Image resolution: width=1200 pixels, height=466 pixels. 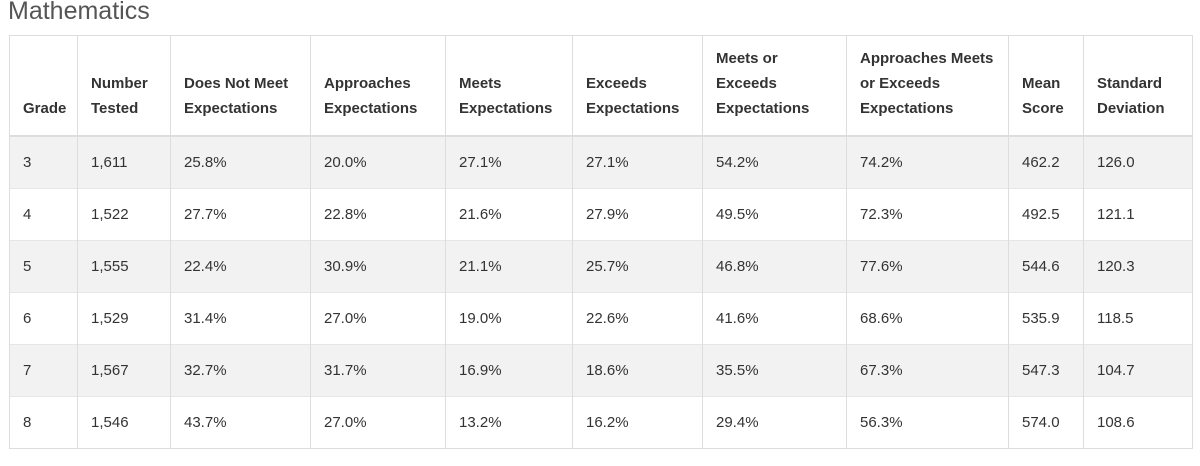 What do you see at coordinates (774, 86) in the screenshot?
I see `column-header: Meets or Exceeds Expectations` at bounding box center [774, 86].